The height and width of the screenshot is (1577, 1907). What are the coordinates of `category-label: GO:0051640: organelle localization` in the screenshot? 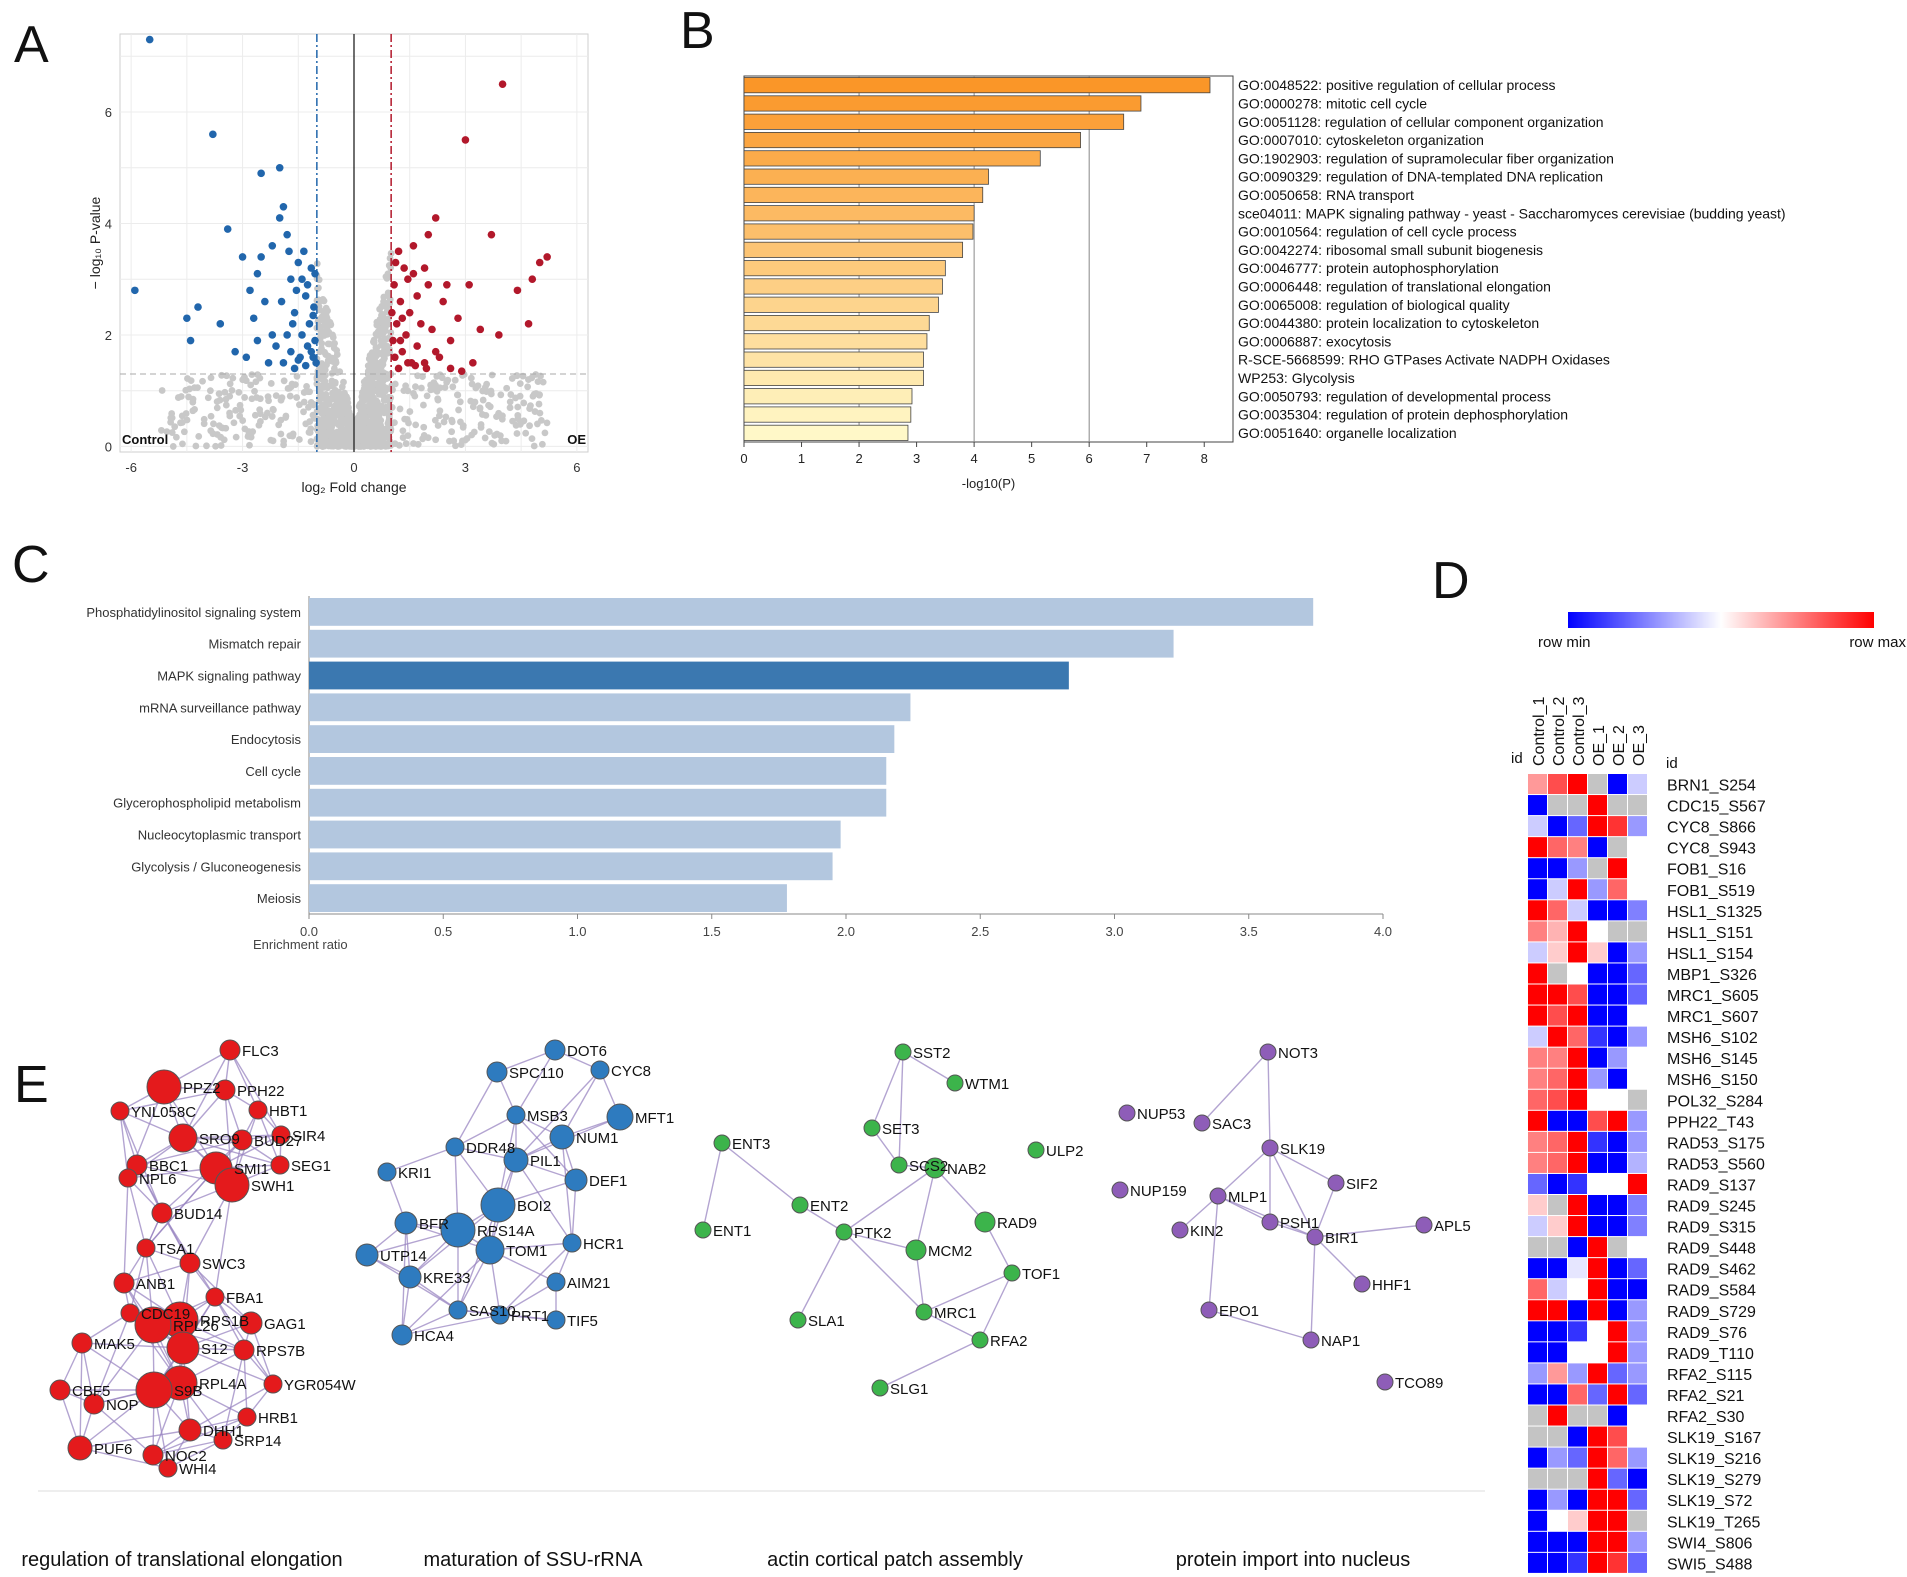 It's located at (1347, 433).